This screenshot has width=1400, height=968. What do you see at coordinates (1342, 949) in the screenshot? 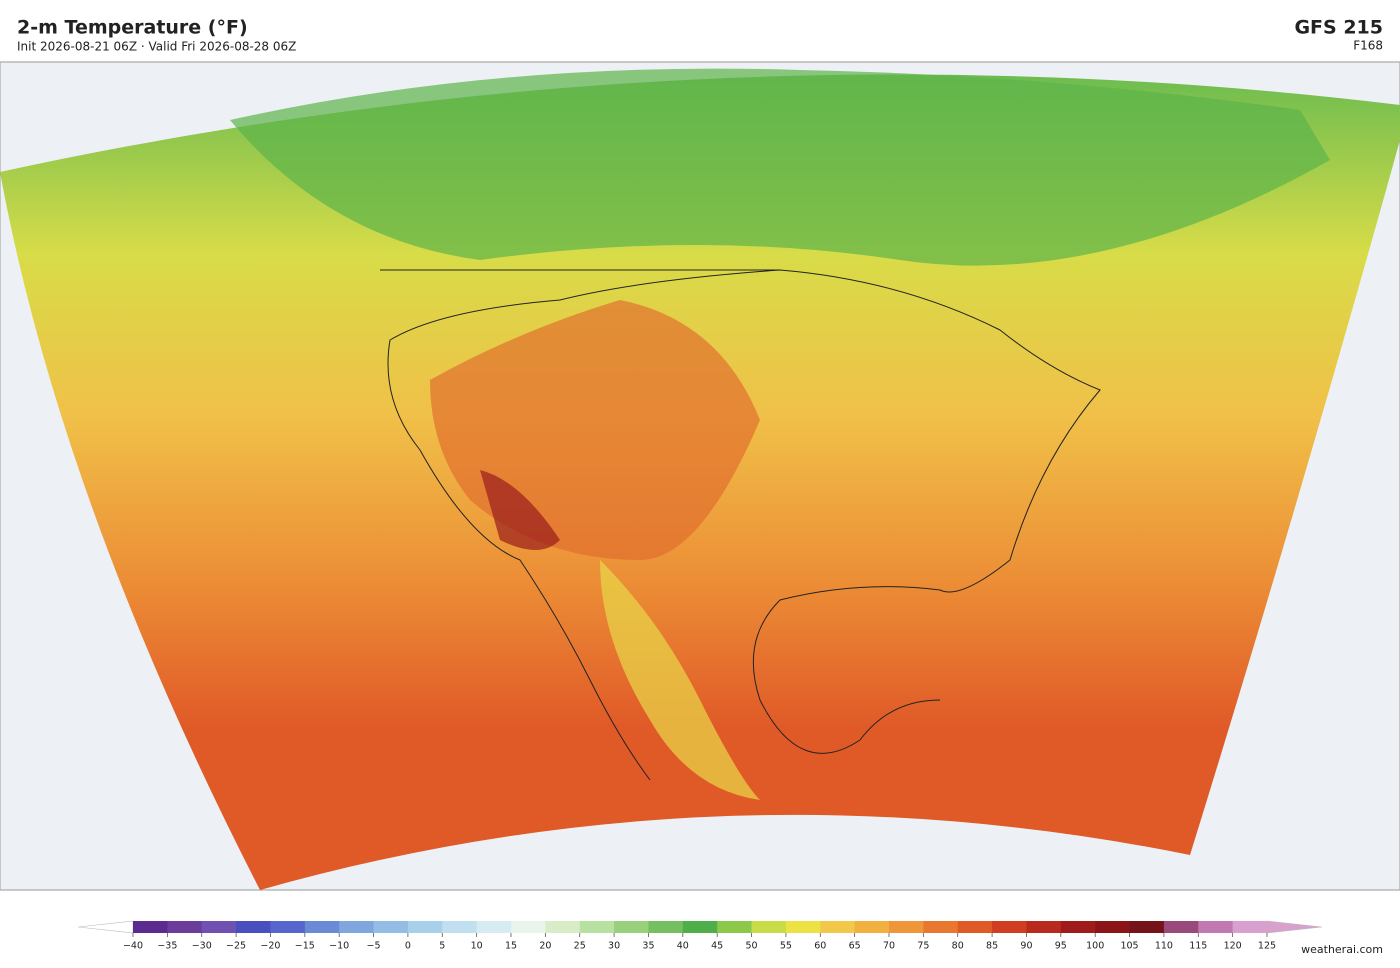
I see `credit: weatherai.com` at bounding box center [1342, 949].